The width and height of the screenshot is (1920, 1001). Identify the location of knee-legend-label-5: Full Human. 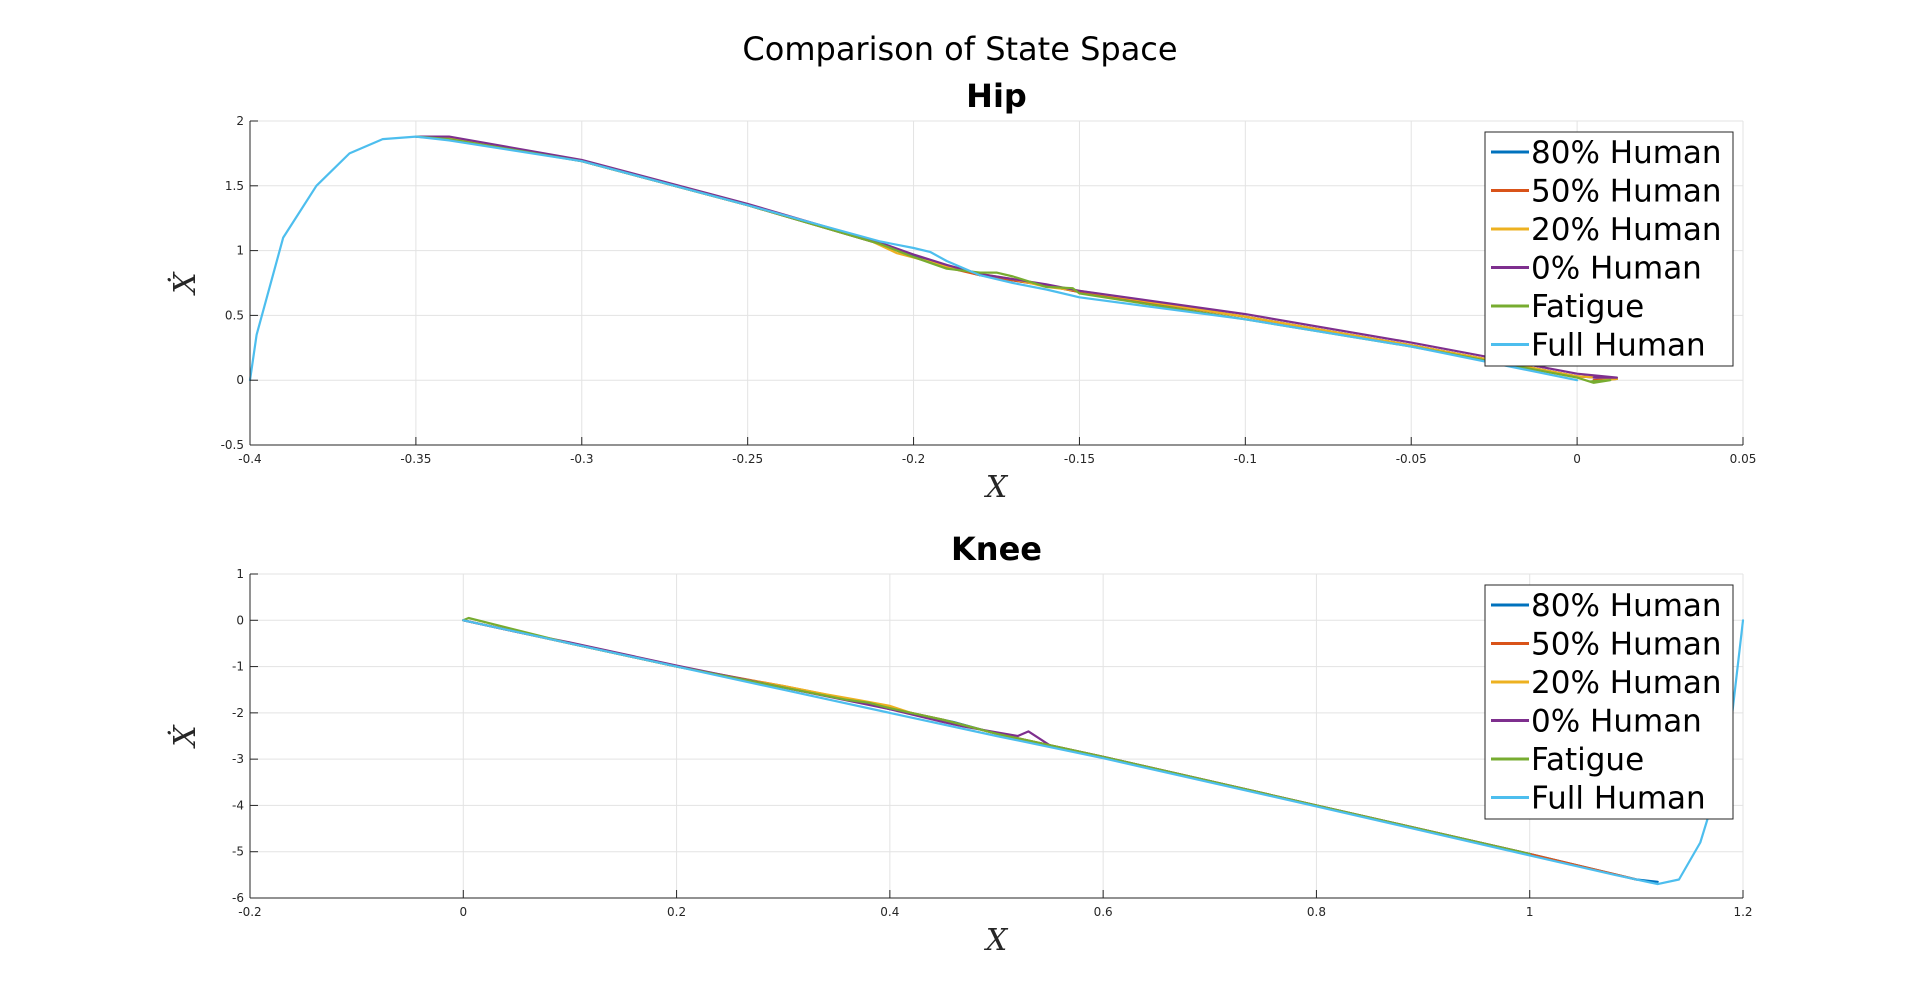
(1618, 799).